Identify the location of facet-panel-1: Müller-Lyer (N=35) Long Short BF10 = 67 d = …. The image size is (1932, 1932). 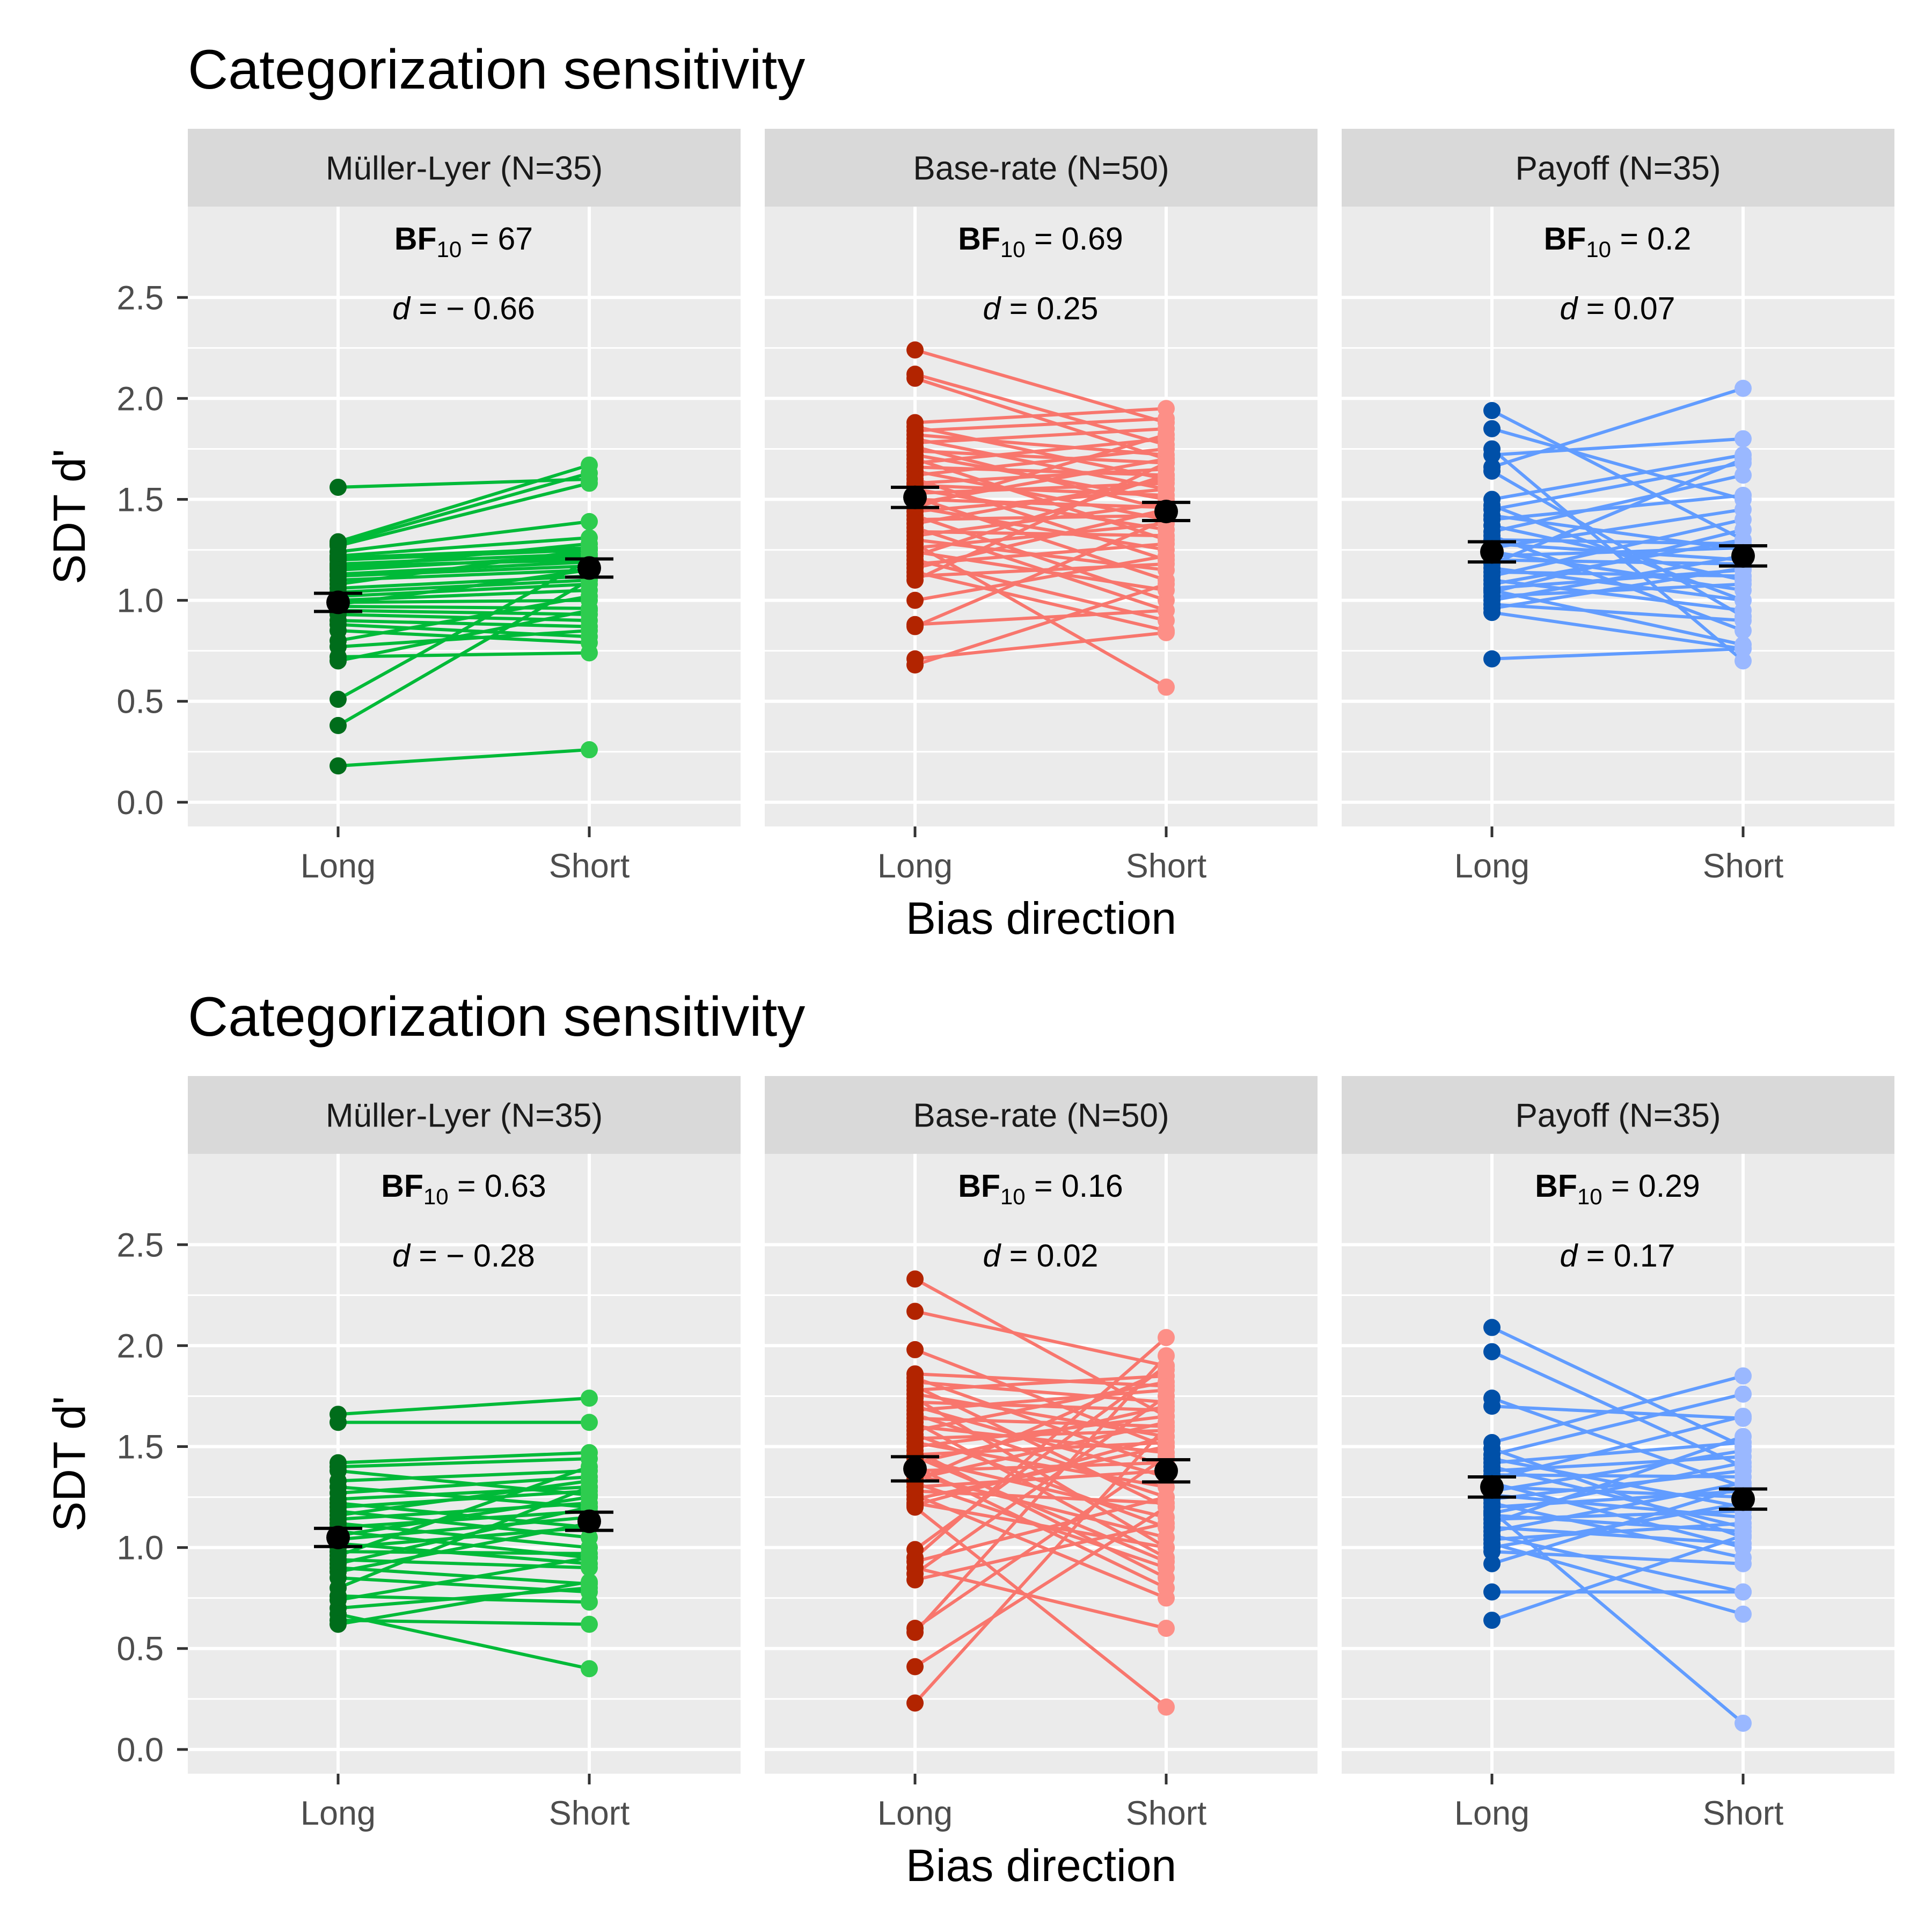
(464, 507).